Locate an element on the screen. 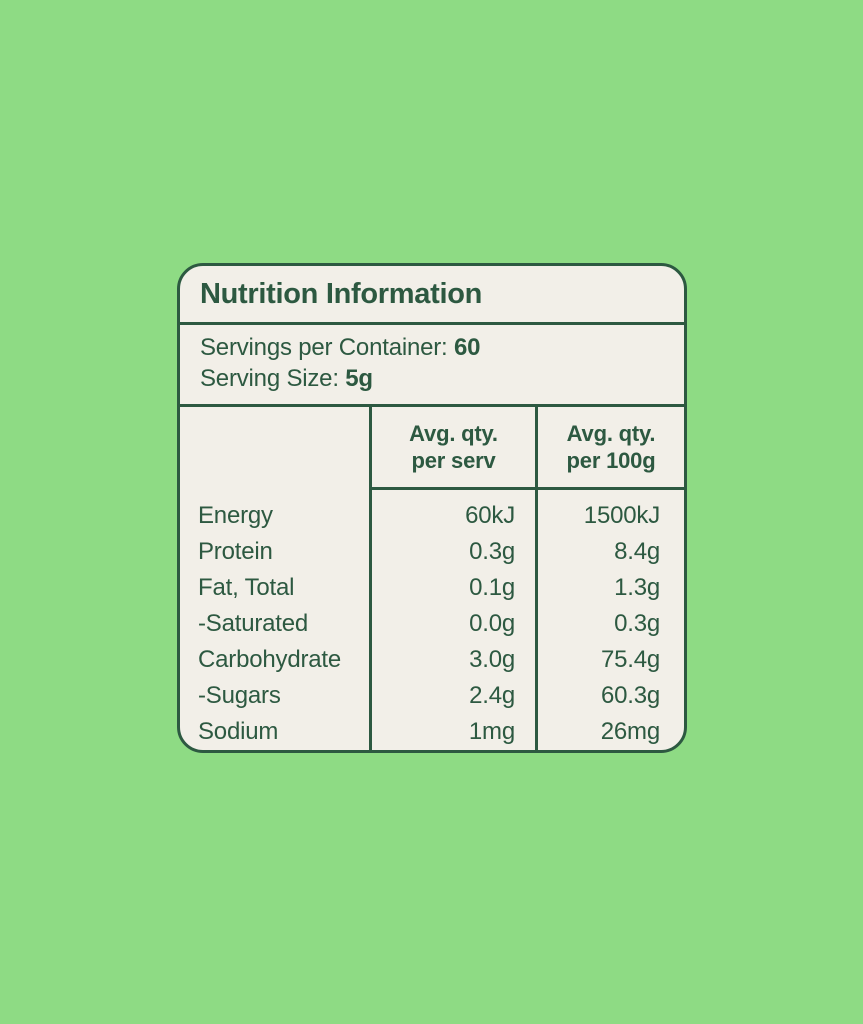  nutrient-label: Energy is located at coordinates (235, 515).